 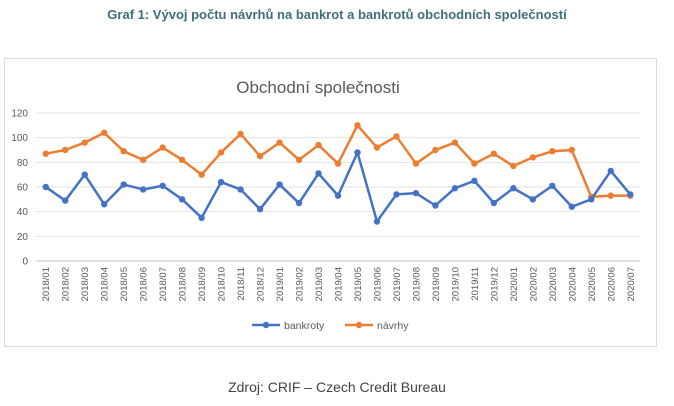 What do you see at coordinates (304, 326) in the screenshot?
I see `legend-label: bankroty` at bounding box center [304, 326].